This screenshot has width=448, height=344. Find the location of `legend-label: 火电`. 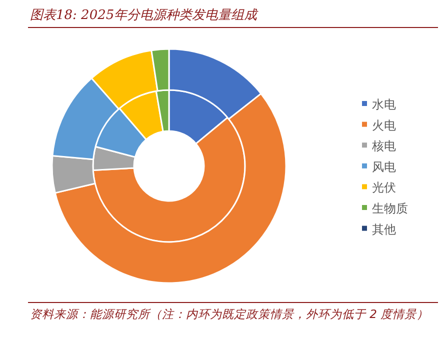

legend-label: 火电 is located at coordinates (384, 125).